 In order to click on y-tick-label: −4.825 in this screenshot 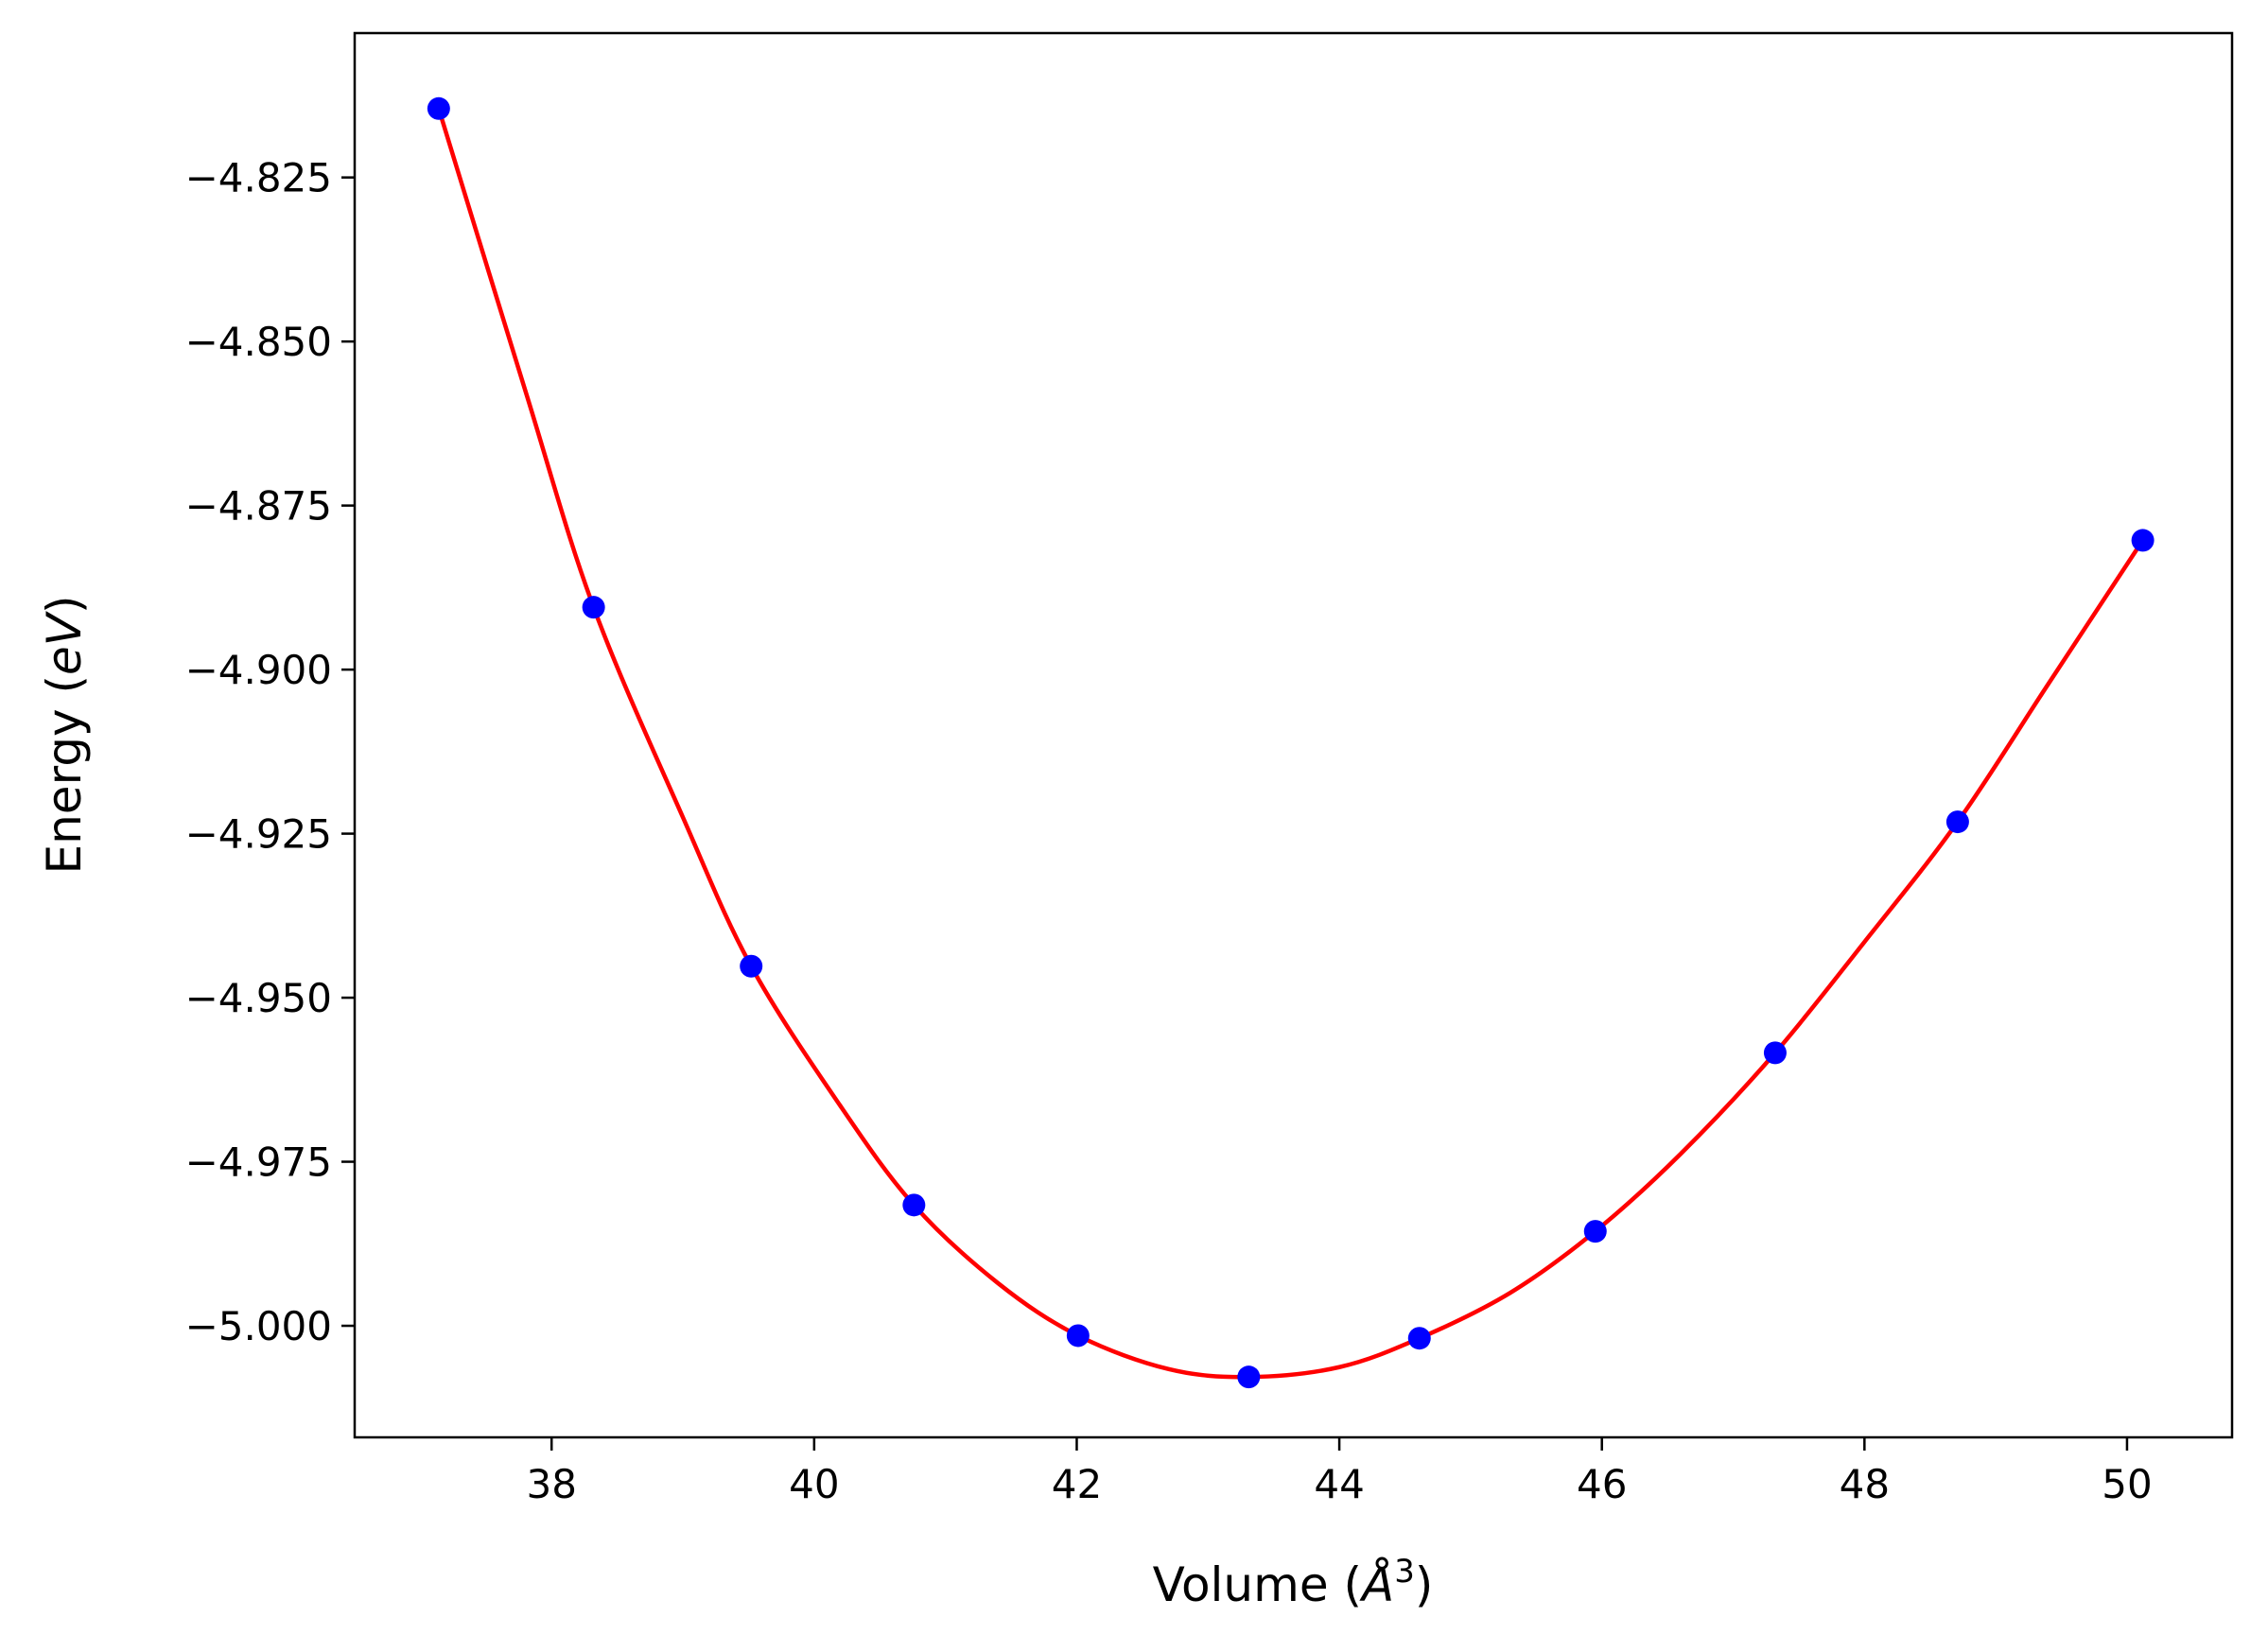, I will do `click(258, 178)`.